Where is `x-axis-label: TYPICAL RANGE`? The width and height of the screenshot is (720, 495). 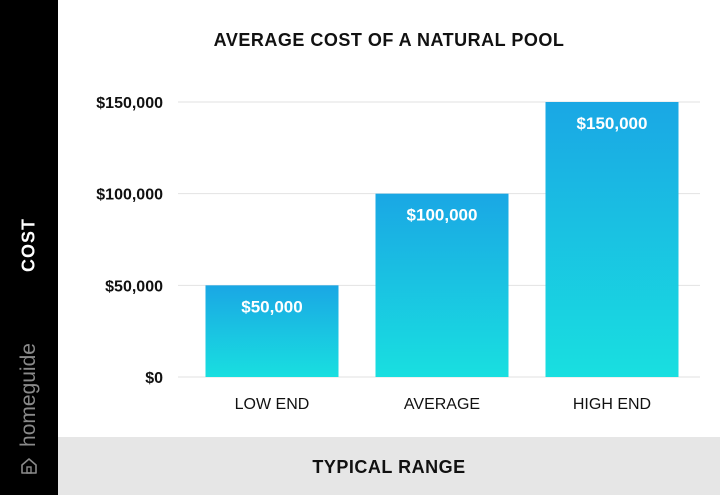
x-axis-label: TYPICAL RANGE is located at coordinates (389, 467).